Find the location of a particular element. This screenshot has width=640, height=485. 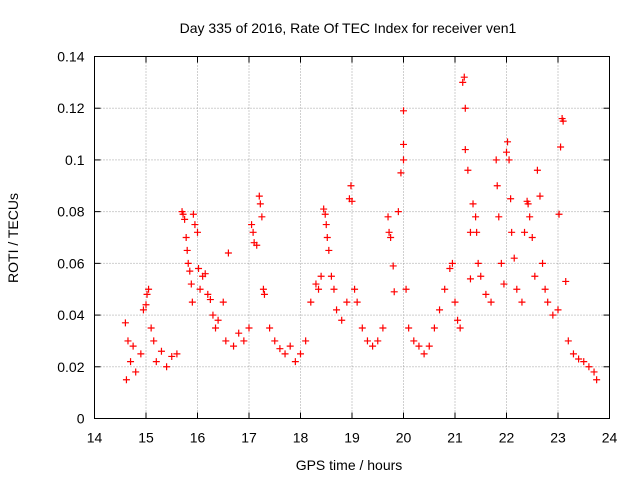

y-tick-label: 0.1 is located at coordinates (75, 160).